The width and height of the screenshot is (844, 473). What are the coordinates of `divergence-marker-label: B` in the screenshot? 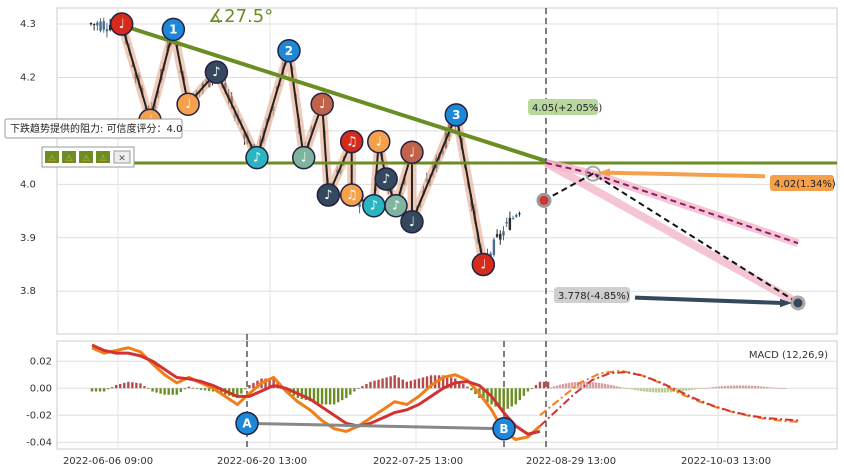 It's located at (503, 429).